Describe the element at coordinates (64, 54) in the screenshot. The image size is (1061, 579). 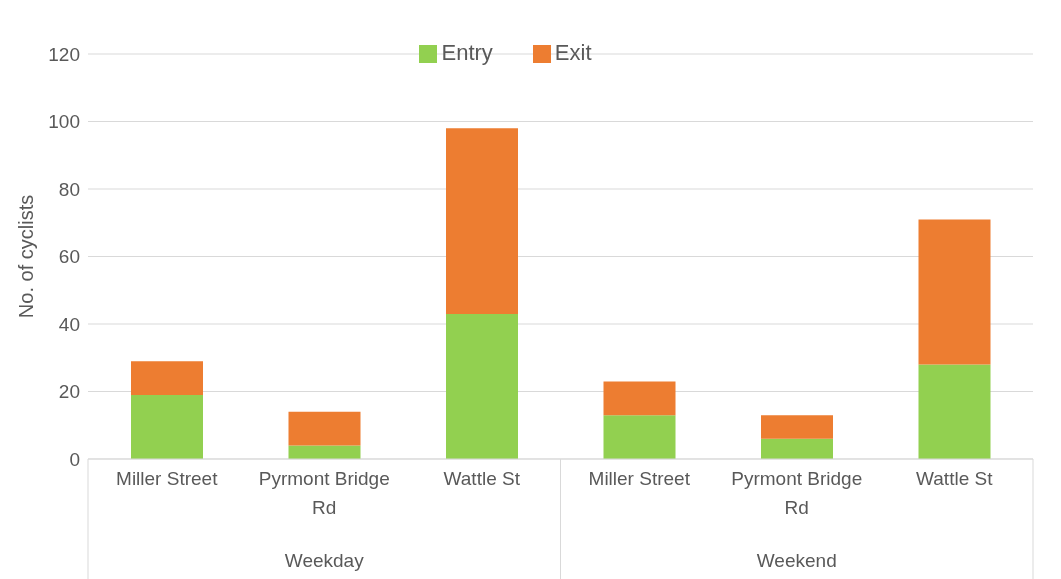
I see `y-tick-label: 120` at that location.